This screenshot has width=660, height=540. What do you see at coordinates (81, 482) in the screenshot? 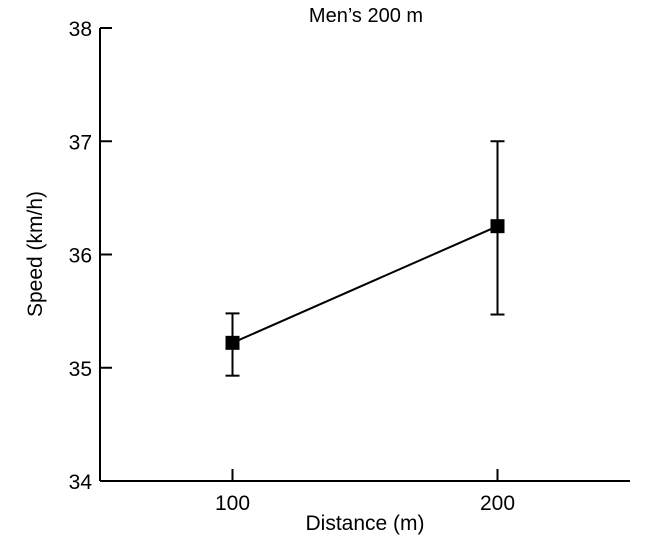
I see `y-tick-label: 34` at bounding box center [81, 482].